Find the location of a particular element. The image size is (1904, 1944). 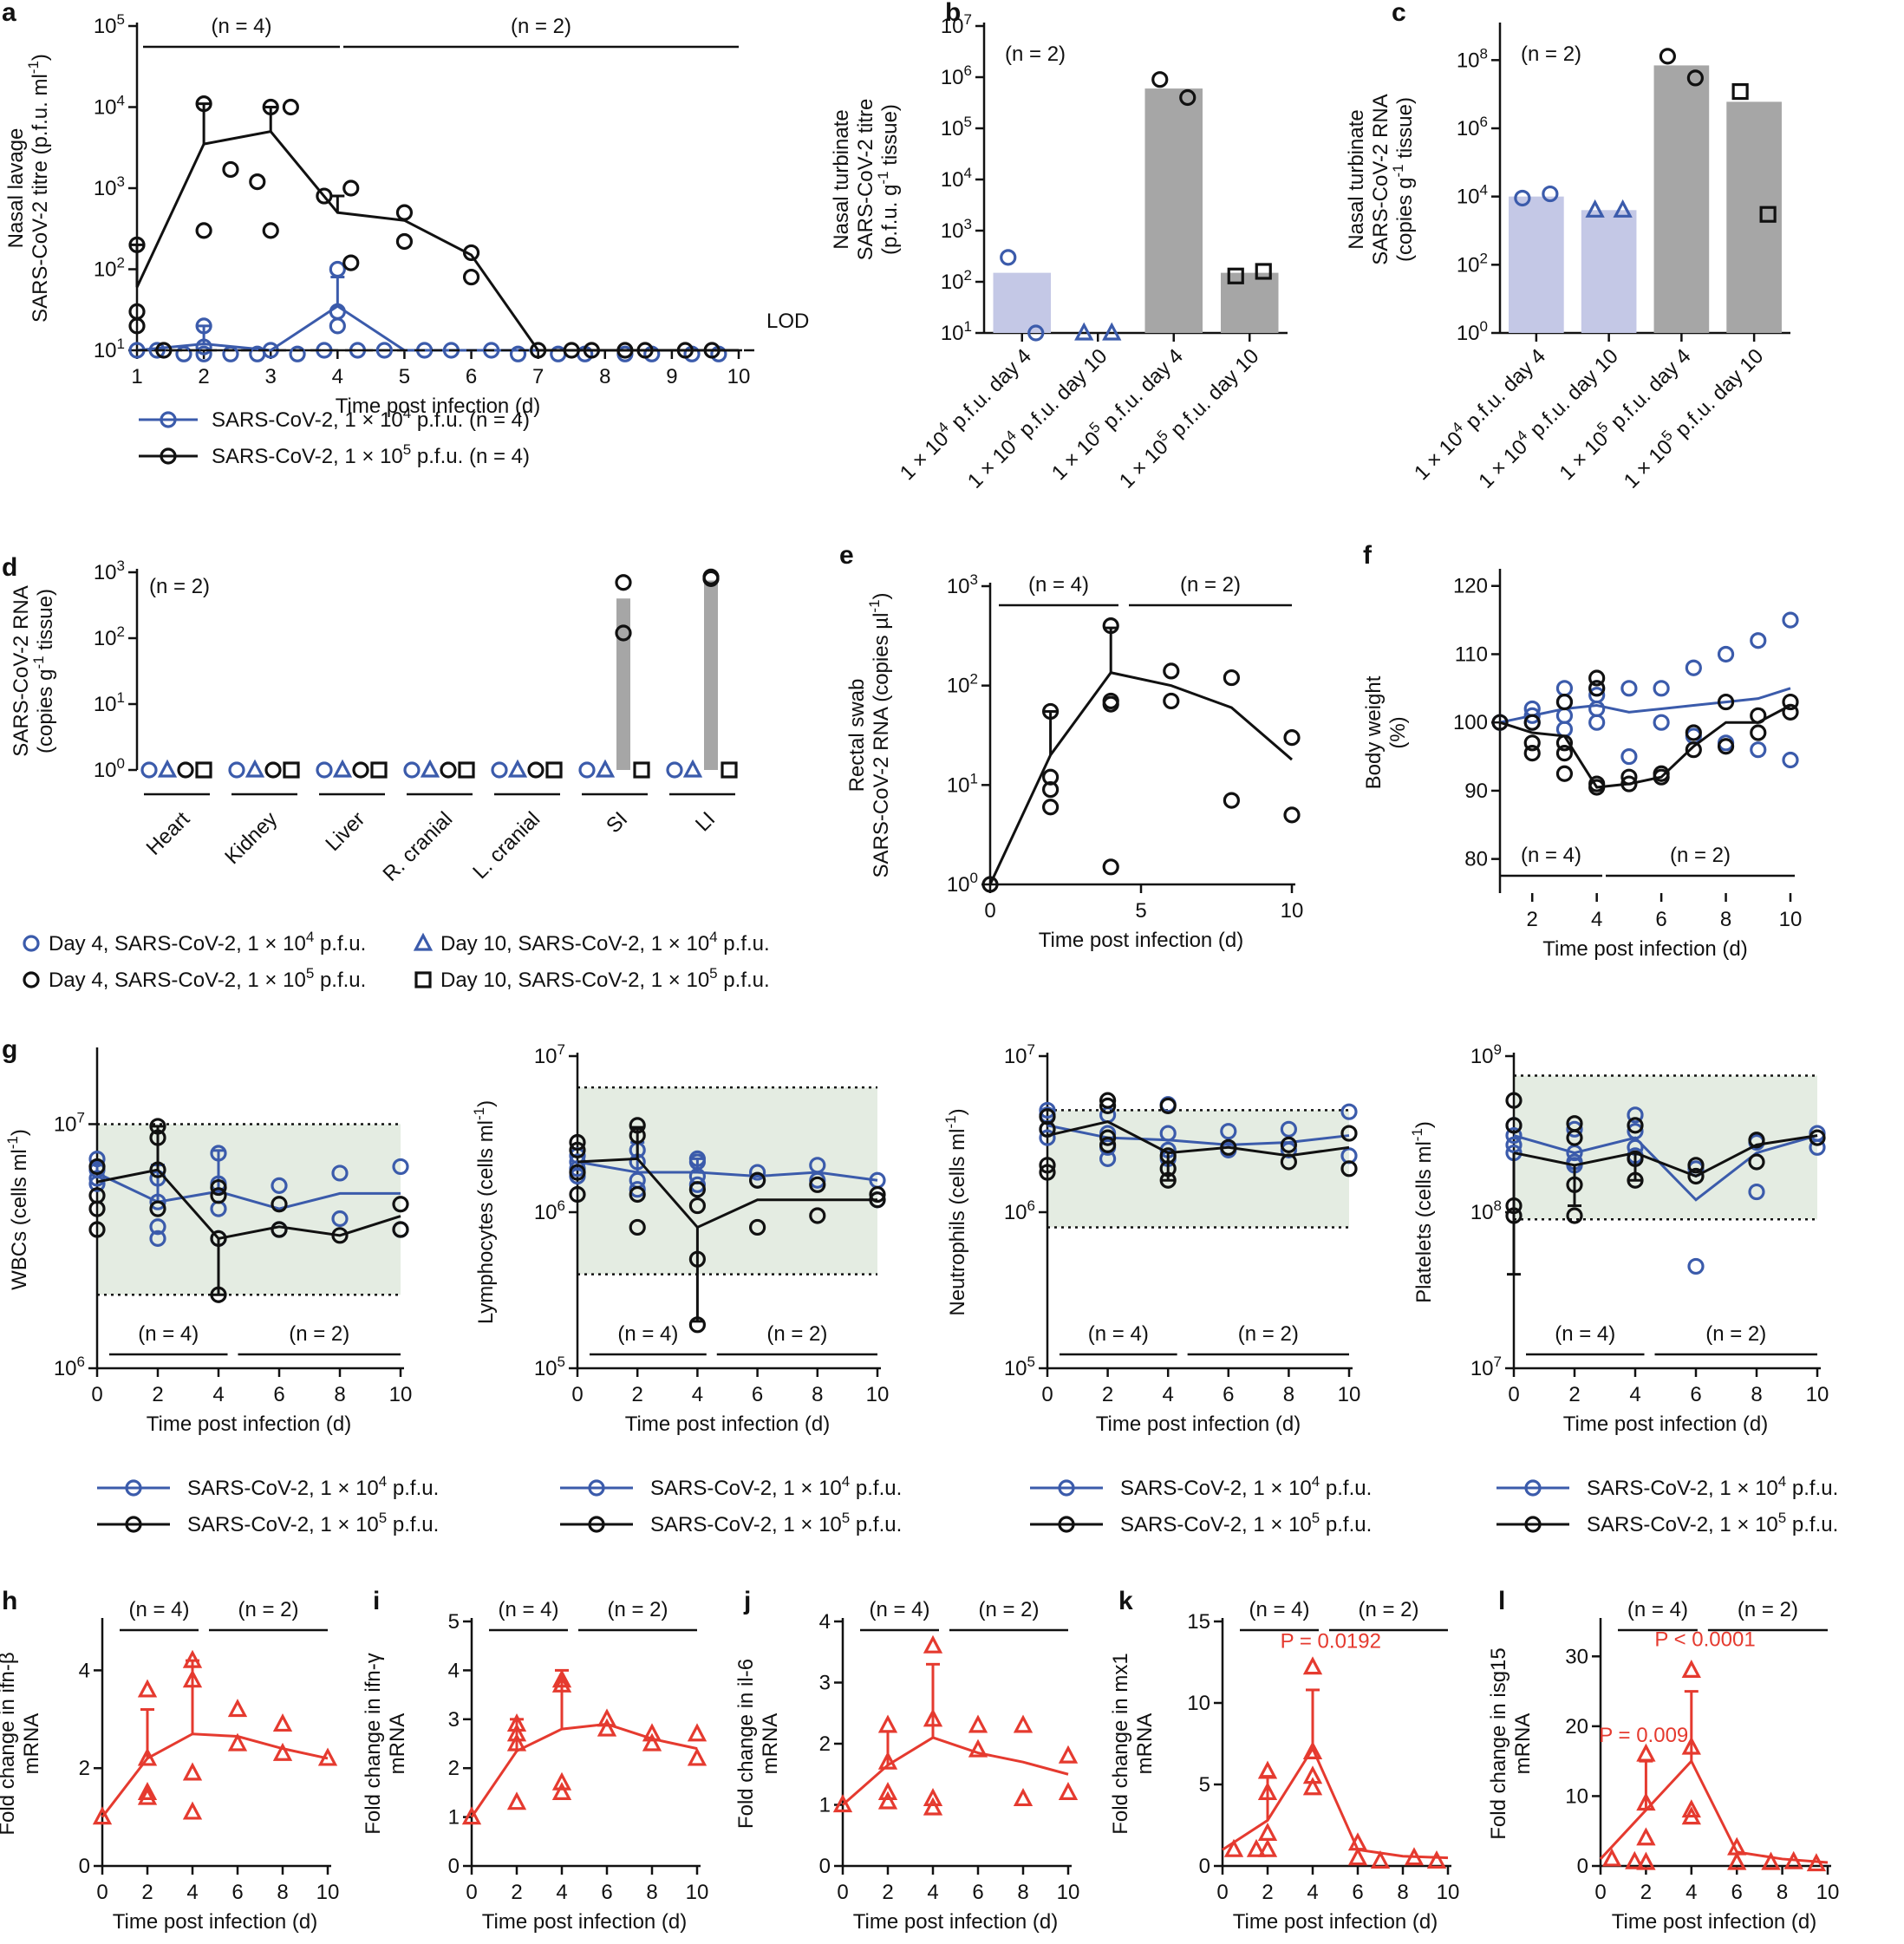

b-tick-label: 10⁴ is located at coordinates (956, 178).